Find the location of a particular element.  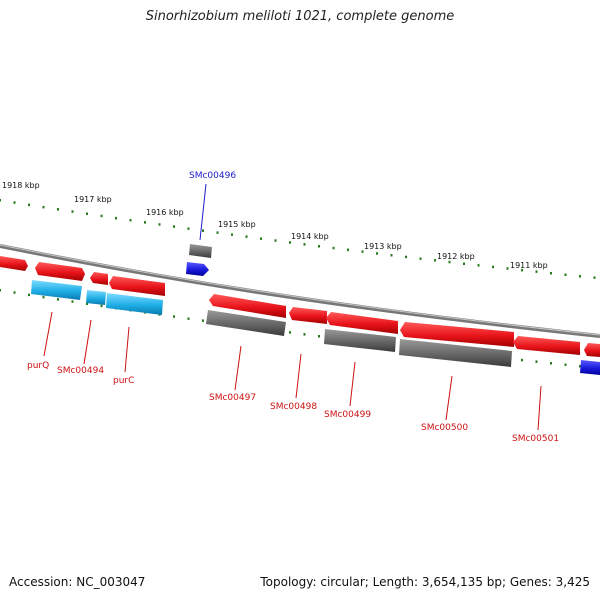

gene-label: purQ is located at coordinates (38, 366).